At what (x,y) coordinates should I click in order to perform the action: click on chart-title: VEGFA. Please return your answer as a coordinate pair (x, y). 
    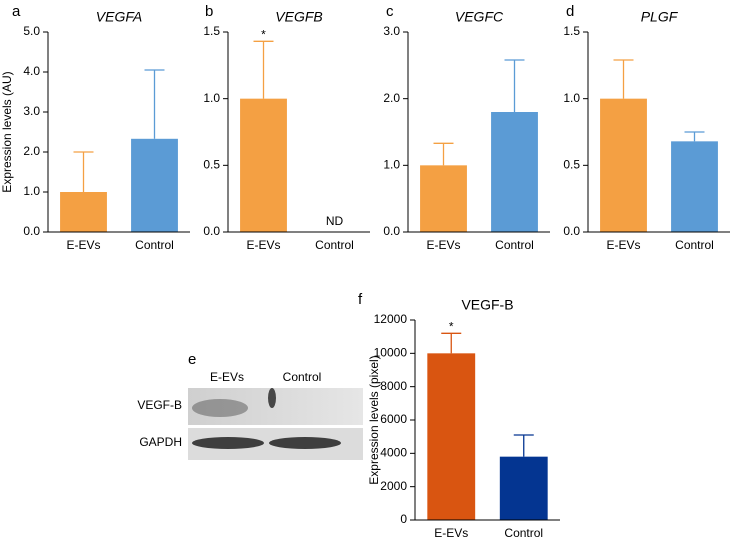
    Looking at the image, I should click on (119, 17).